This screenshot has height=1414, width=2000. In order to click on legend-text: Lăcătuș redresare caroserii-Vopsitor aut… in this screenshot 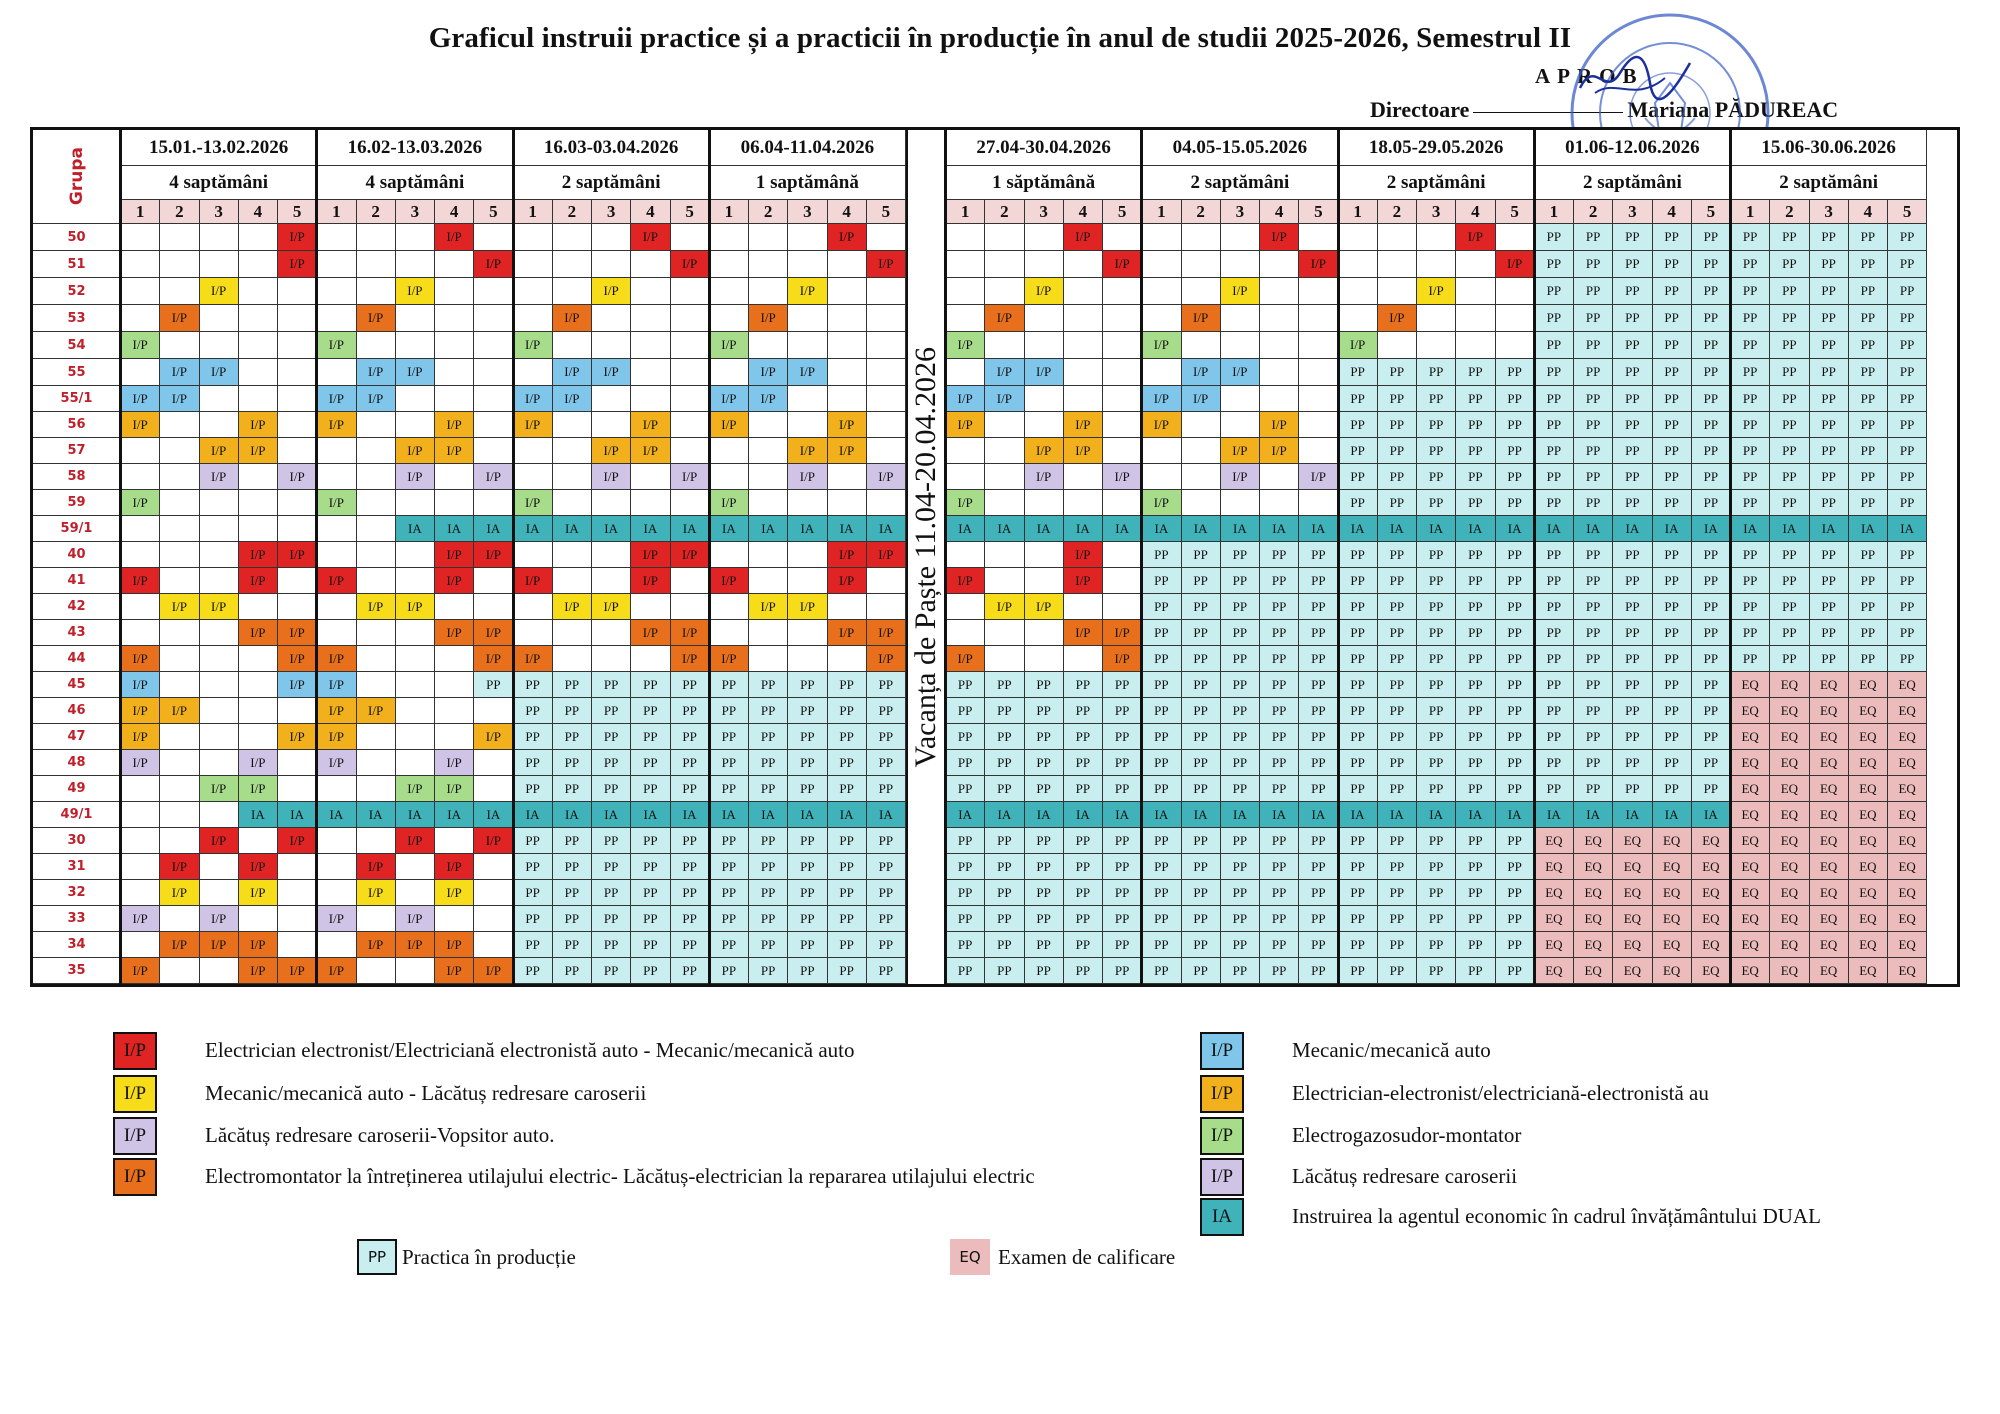, I will do `click(380, 1135)`.